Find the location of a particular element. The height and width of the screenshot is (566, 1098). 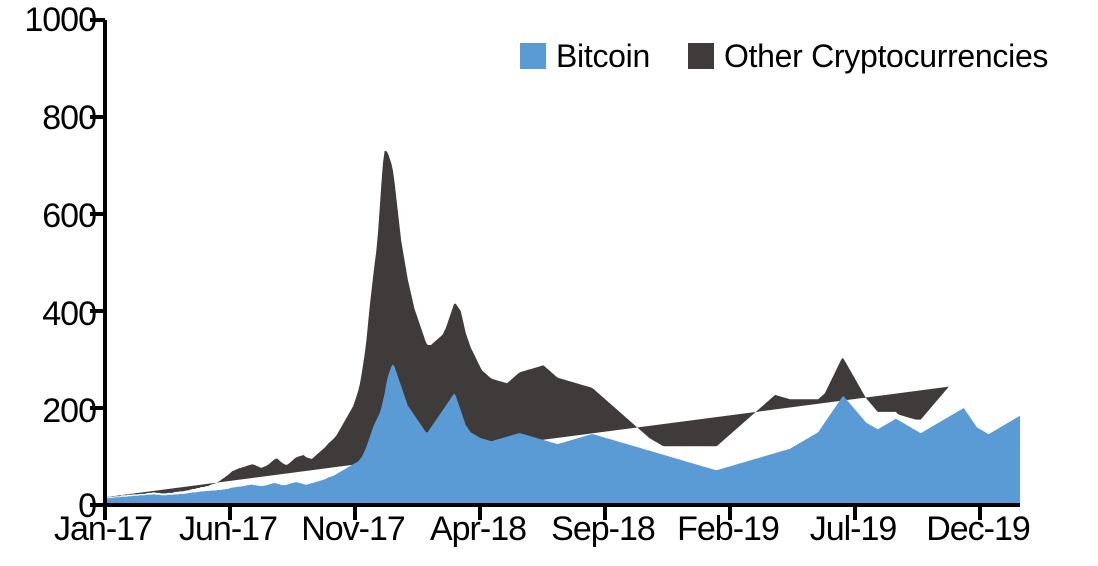

legend-entry-other-cryptocurrencies: Other Cryptocurrencies is located at coordinates (868, 56).